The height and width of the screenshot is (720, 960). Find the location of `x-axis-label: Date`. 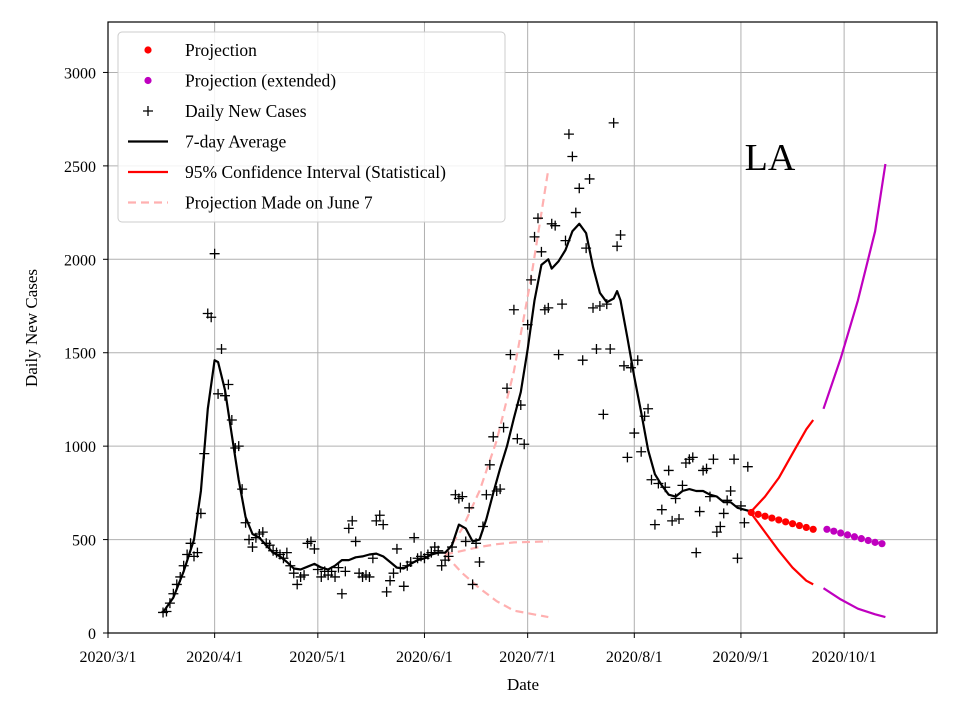

x-axis-label: Date is located at coordinates (523, 684).